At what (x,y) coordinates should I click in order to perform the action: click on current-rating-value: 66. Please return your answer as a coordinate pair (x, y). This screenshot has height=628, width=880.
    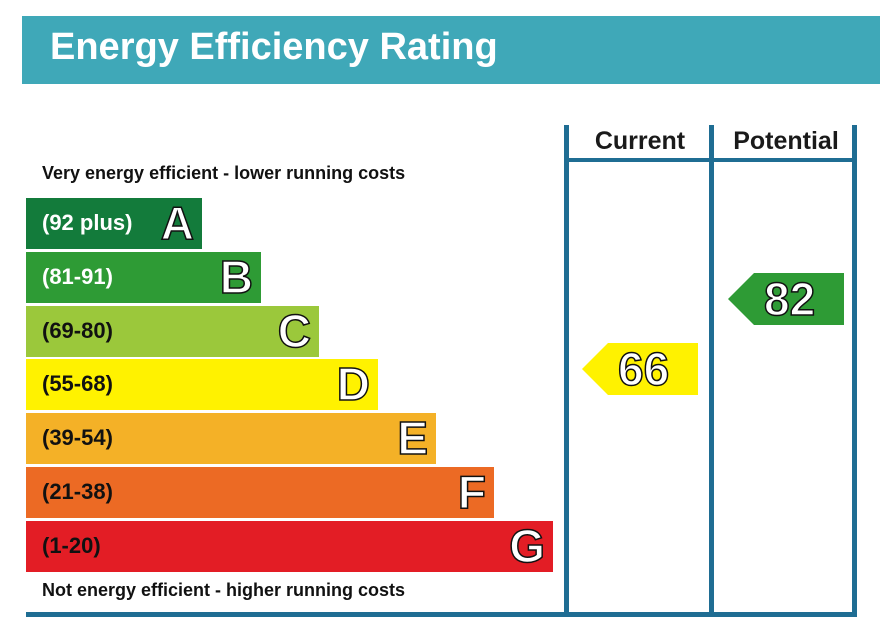
    Looking at the image, I should click on (643, 369).